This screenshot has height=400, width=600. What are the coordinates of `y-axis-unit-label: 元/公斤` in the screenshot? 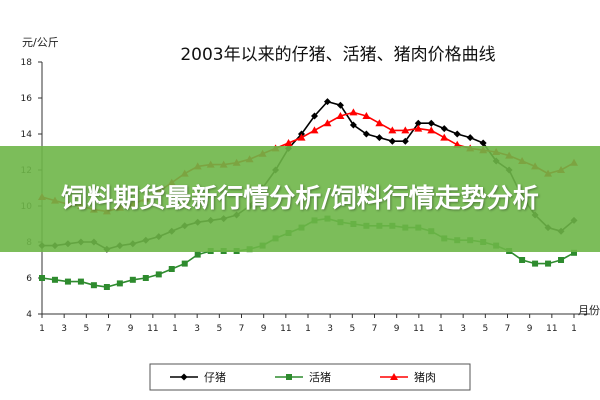 It's located at (40, 42).